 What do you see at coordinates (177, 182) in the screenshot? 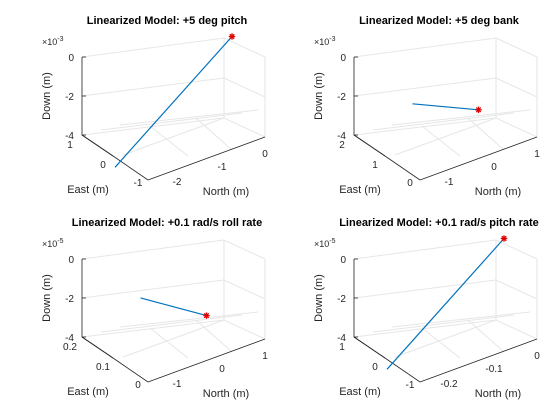
I see `north-tick-label: -2` at bounding box center [177, 182].